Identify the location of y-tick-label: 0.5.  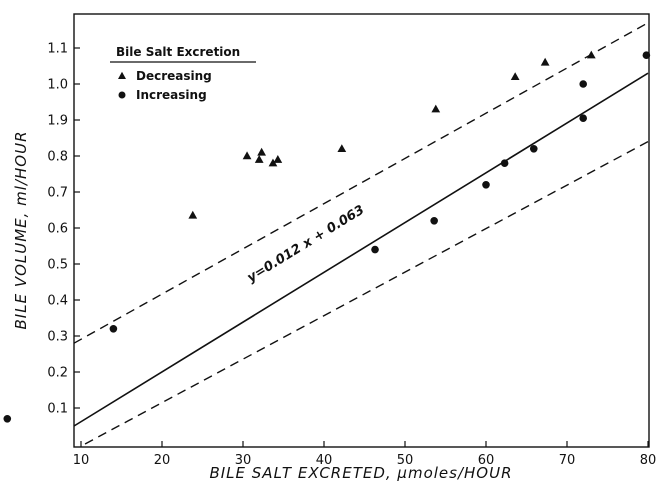
(57, 265).